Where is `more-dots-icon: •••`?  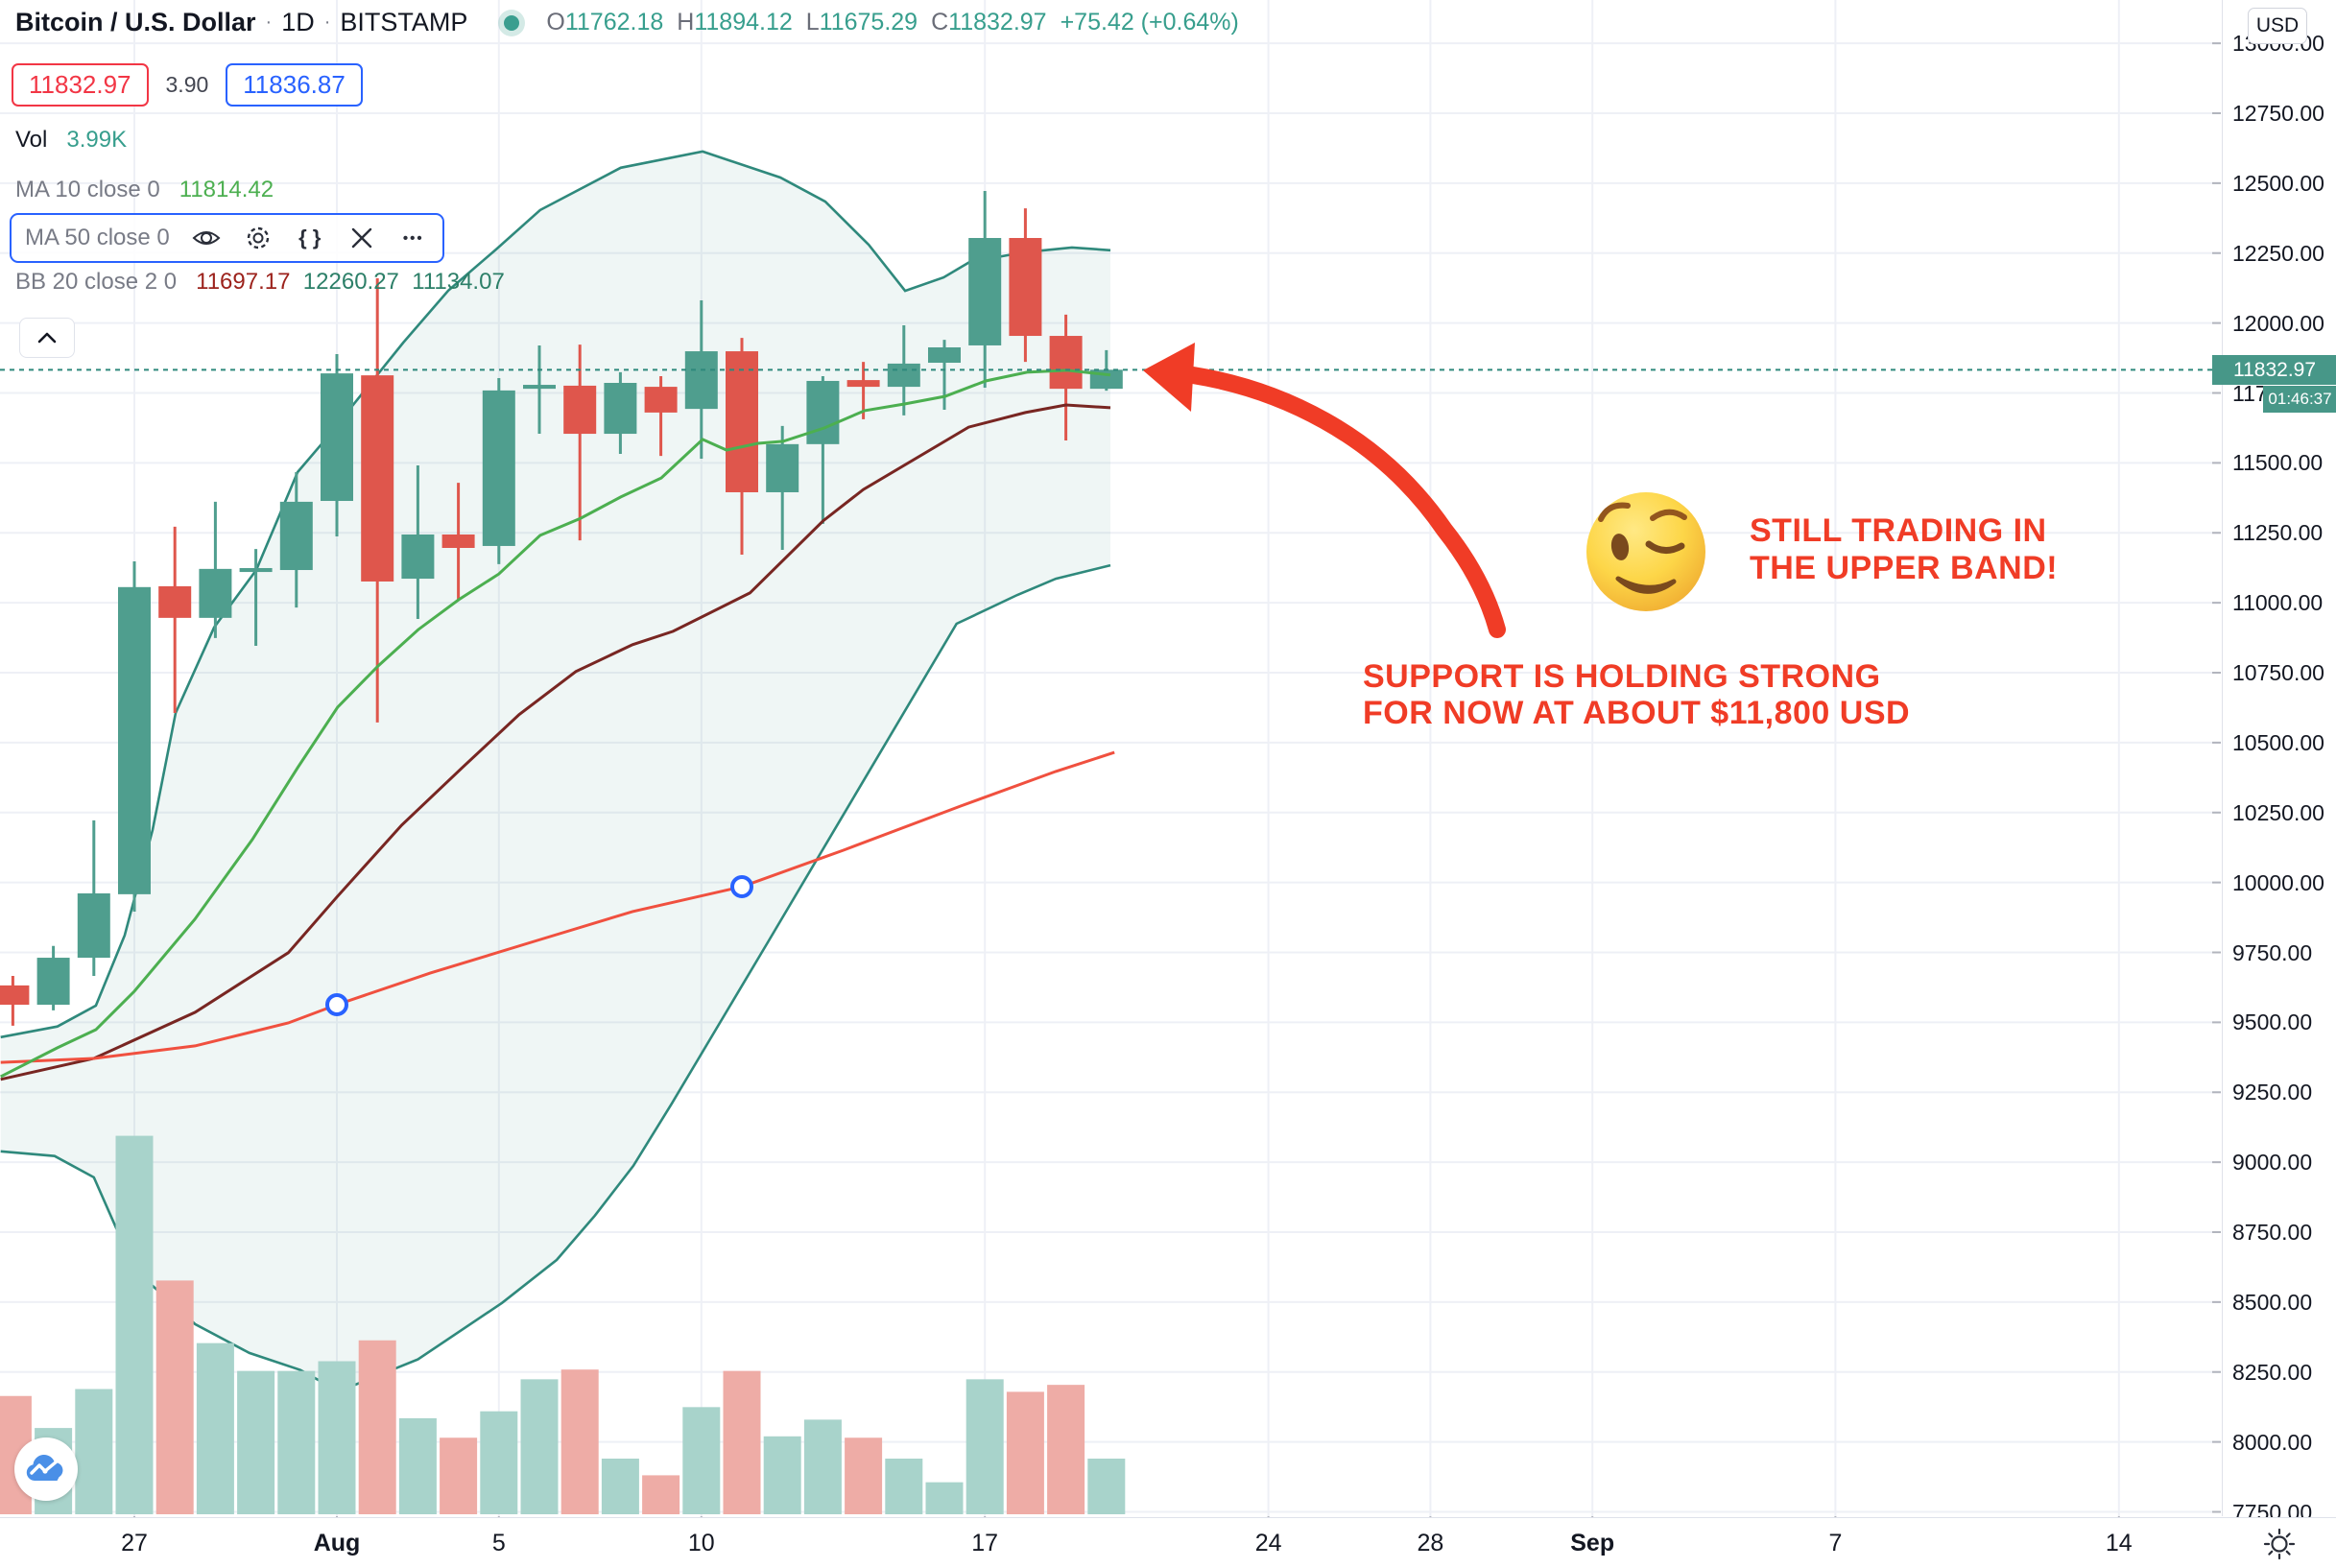 more-dots-icon: ••• is located at coordinates (413, 238).